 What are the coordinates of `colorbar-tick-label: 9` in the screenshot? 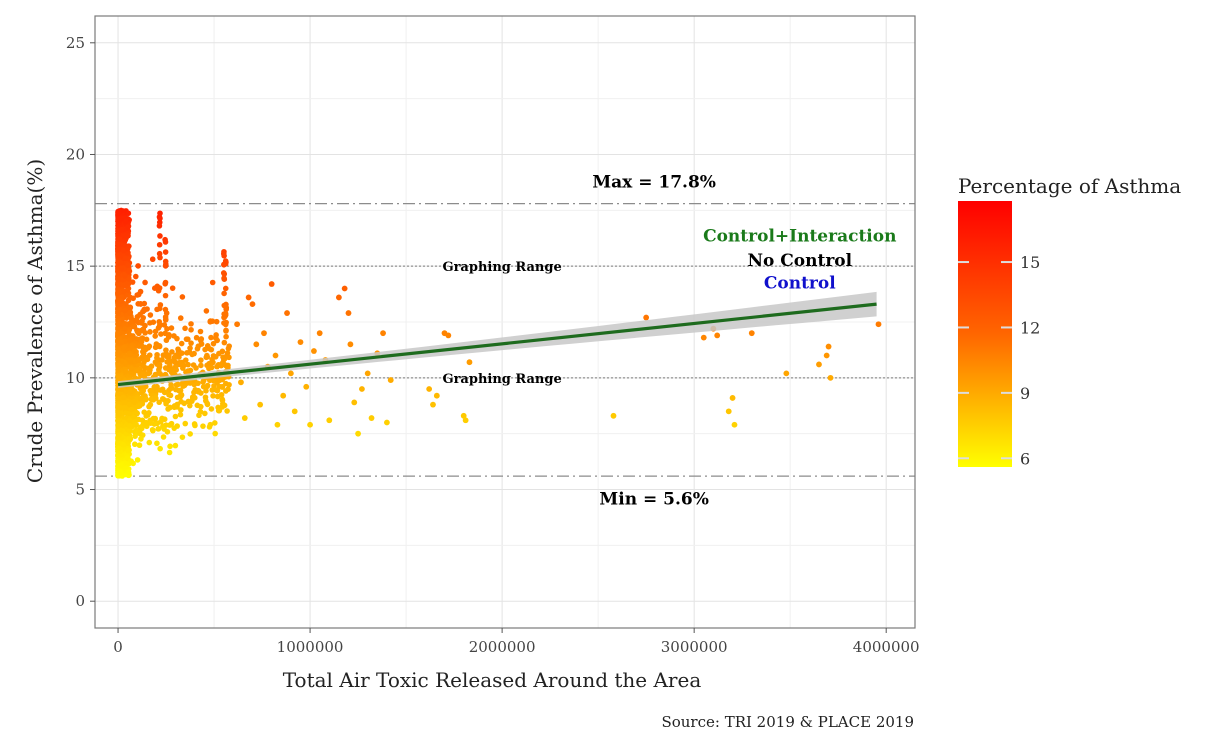 It's located at (1025, 393).